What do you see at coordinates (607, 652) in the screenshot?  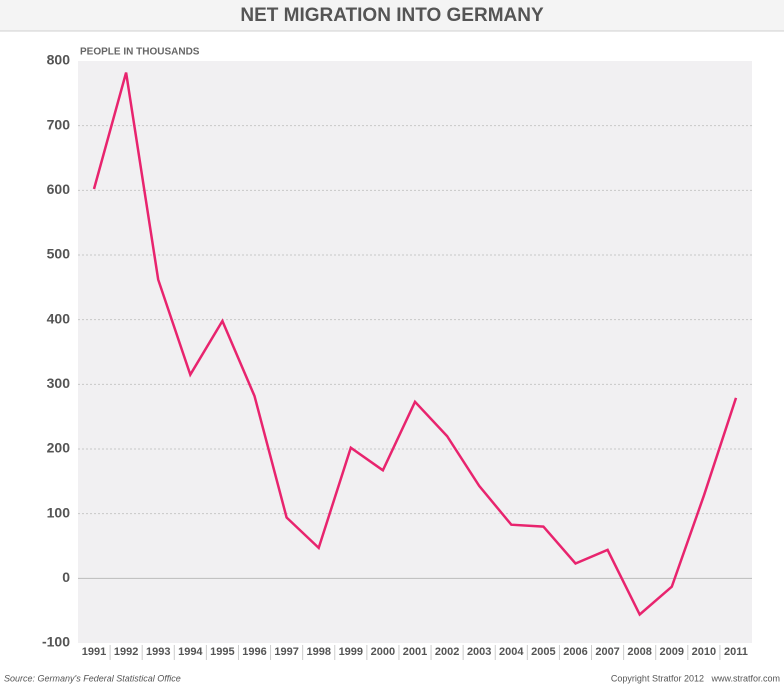 I see `x-tick-label: 2007` at bounding box center [607, 652].